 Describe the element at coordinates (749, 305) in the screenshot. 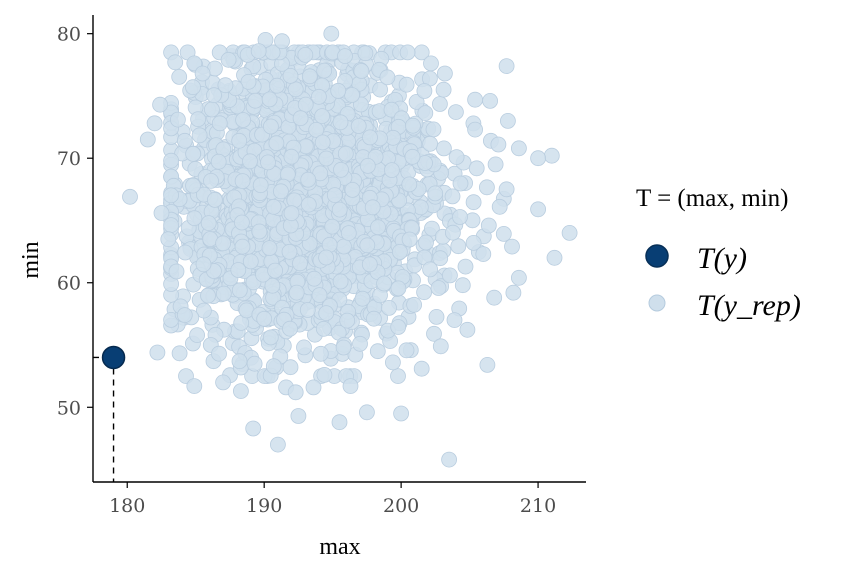

I see `legend-label-replicated: T(y_rep)` at that location.